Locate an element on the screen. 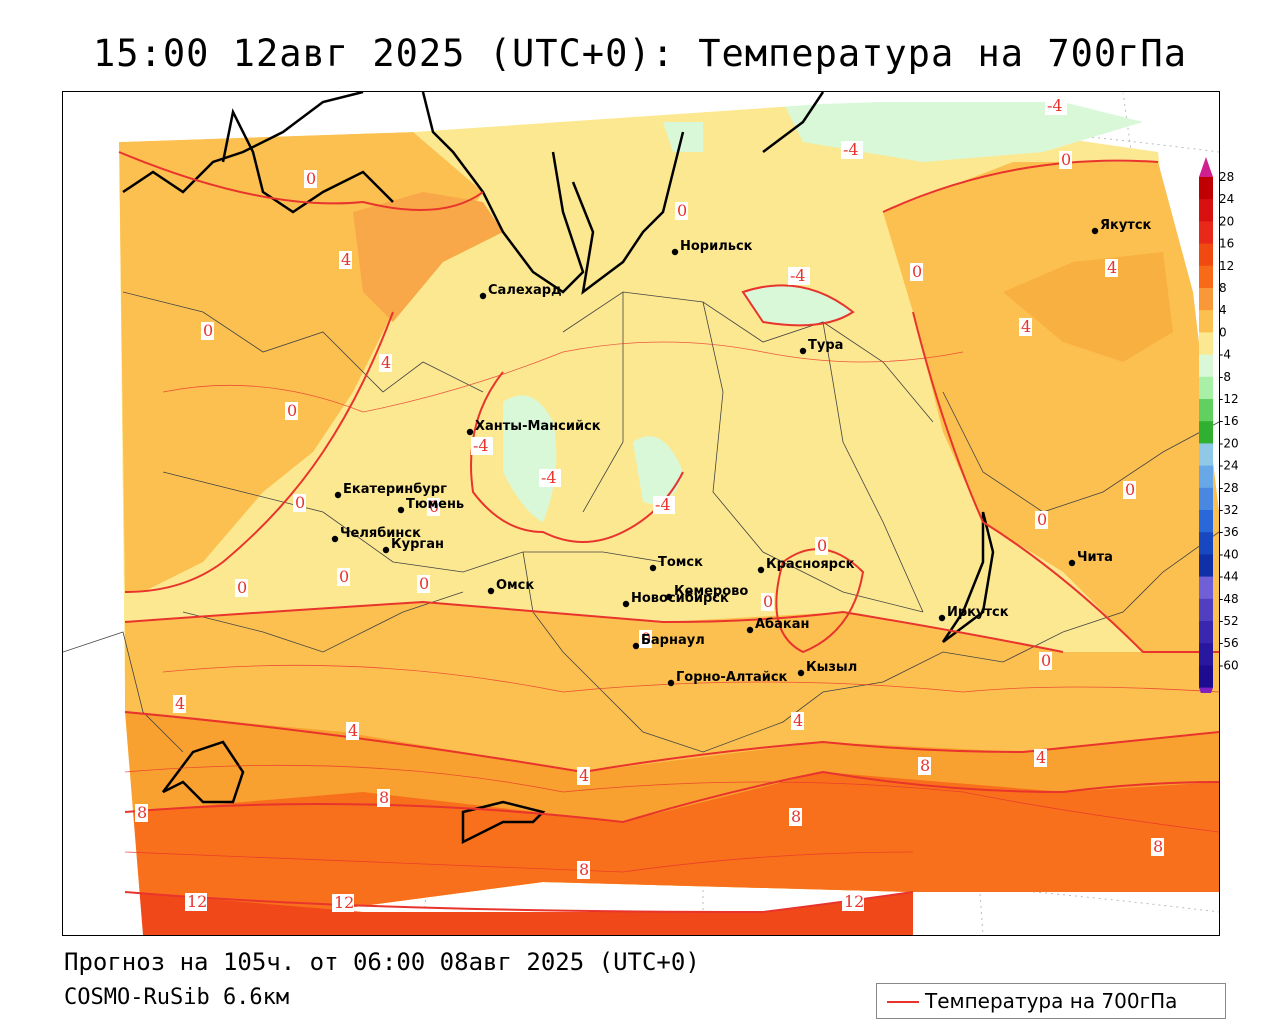 The width and height of the screenshot is (1280, 1024). colorbar-tick-label: 8 is located at coordinates (1223, 288).